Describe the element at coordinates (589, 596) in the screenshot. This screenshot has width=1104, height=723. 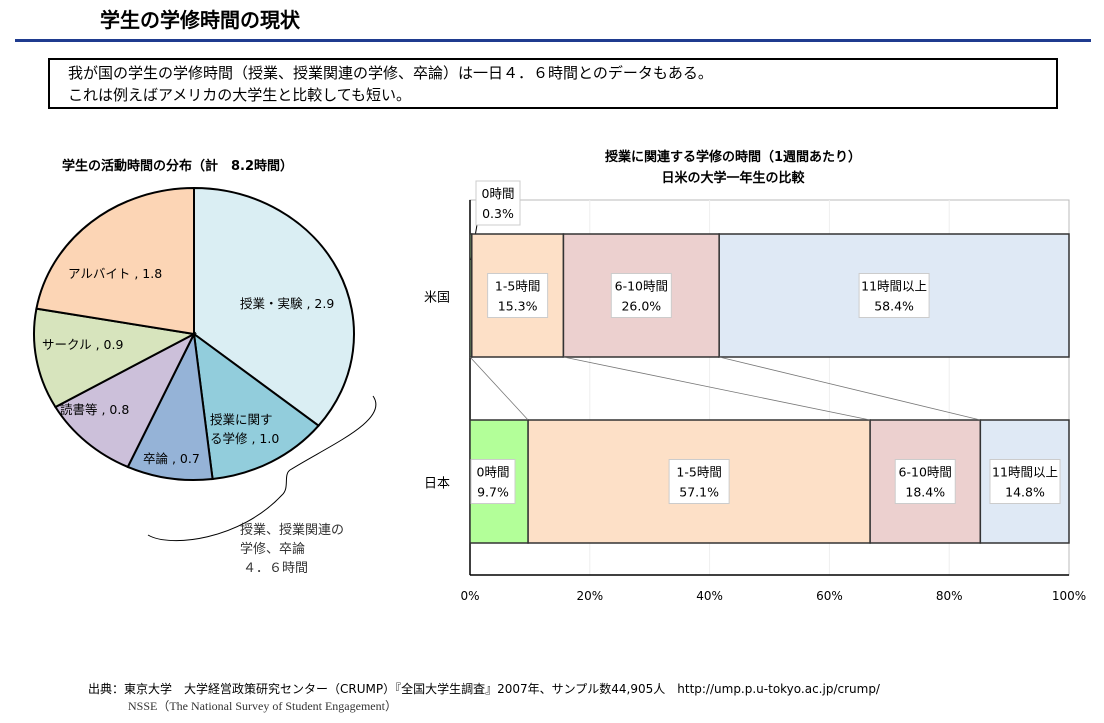
I see `x-tick-label: 20%` at that location.